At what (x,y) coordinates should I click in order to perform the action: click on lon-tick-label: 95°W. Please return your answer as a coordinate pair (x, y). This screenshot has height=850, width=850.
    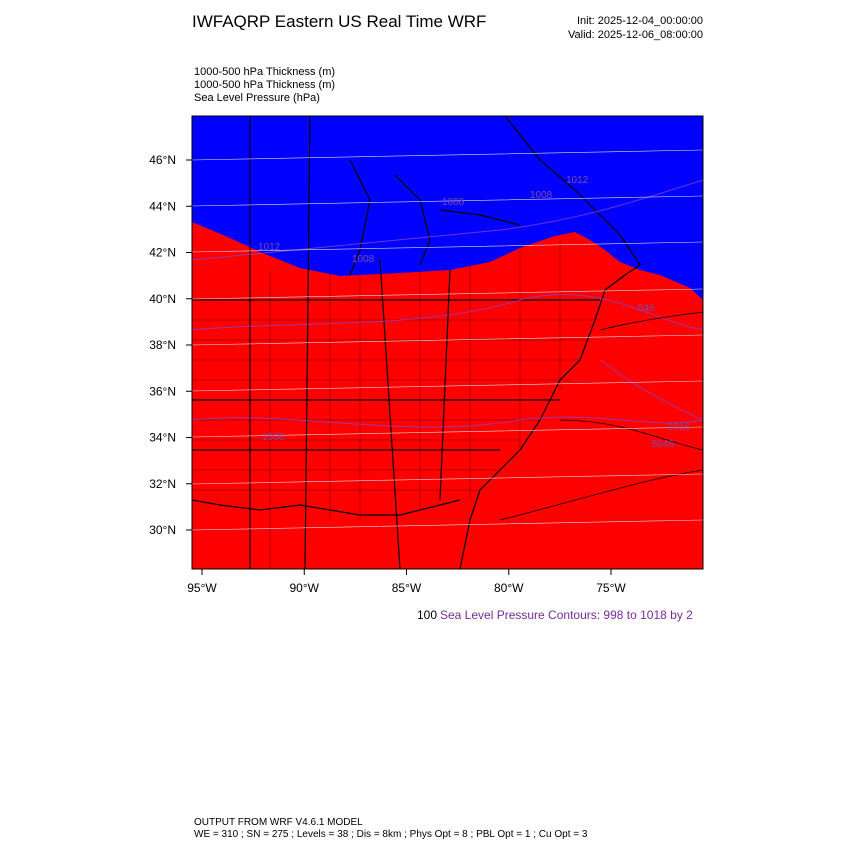
    Looking at the image, I should click on (202, 588).